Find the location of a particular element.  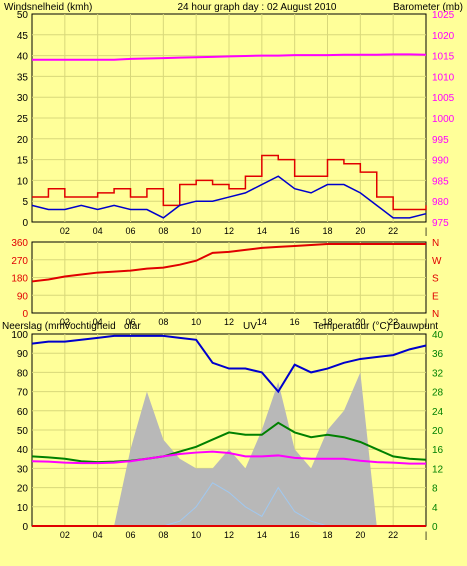

solar-label: olar is located at coordinates (132, 326).